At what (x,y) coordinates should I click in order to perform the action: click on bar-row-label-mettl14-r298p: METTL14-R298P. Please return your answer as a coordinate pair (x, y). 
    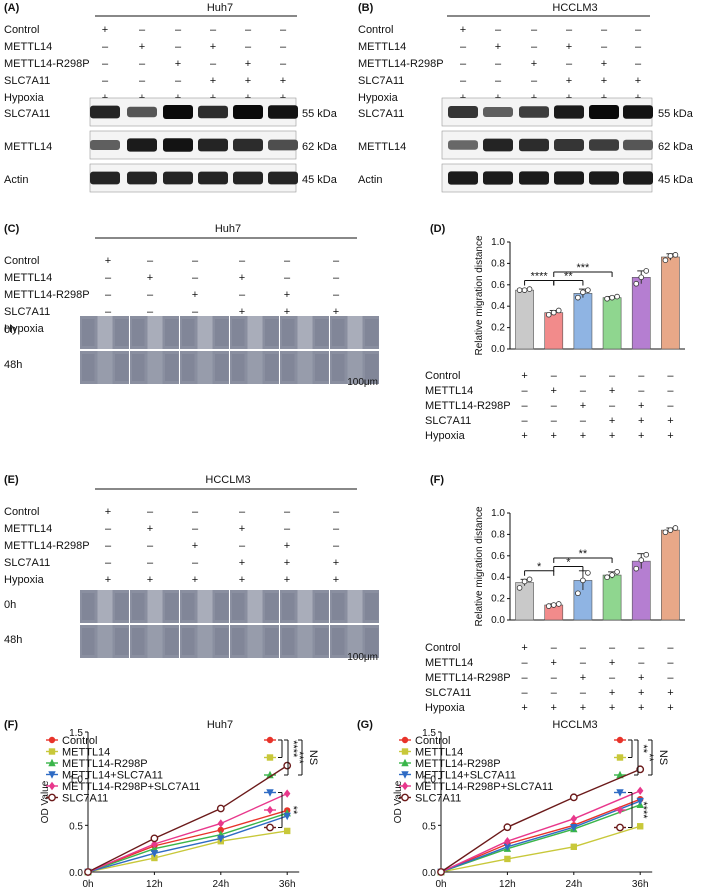
    Looking at the image, I should click on (468, 678).